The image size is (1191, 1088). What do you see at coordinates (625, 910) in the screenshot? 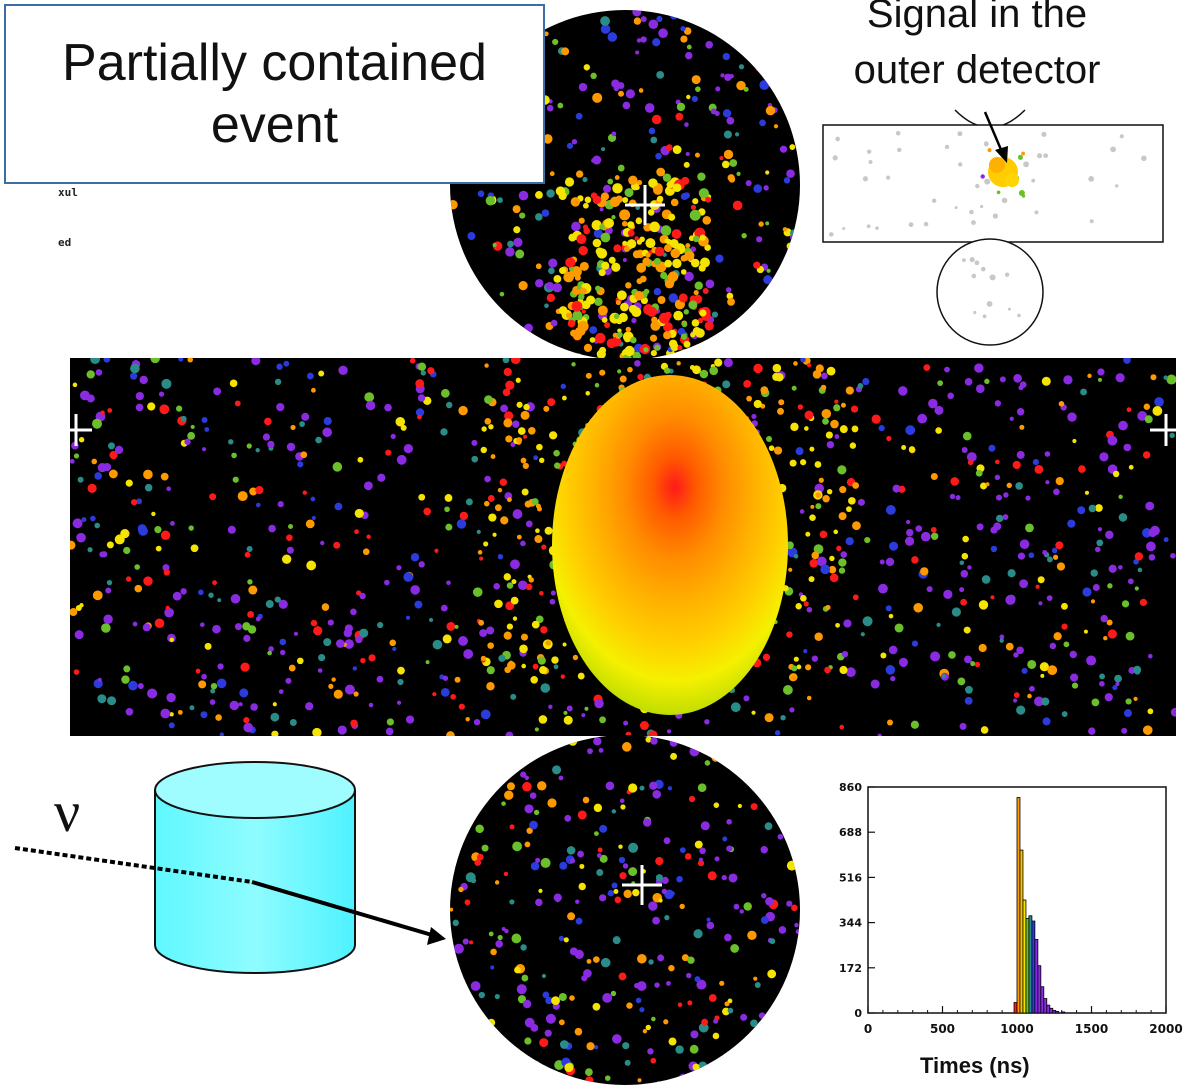
I see `bottom-endcap-display` at bounding box center [625, 910].